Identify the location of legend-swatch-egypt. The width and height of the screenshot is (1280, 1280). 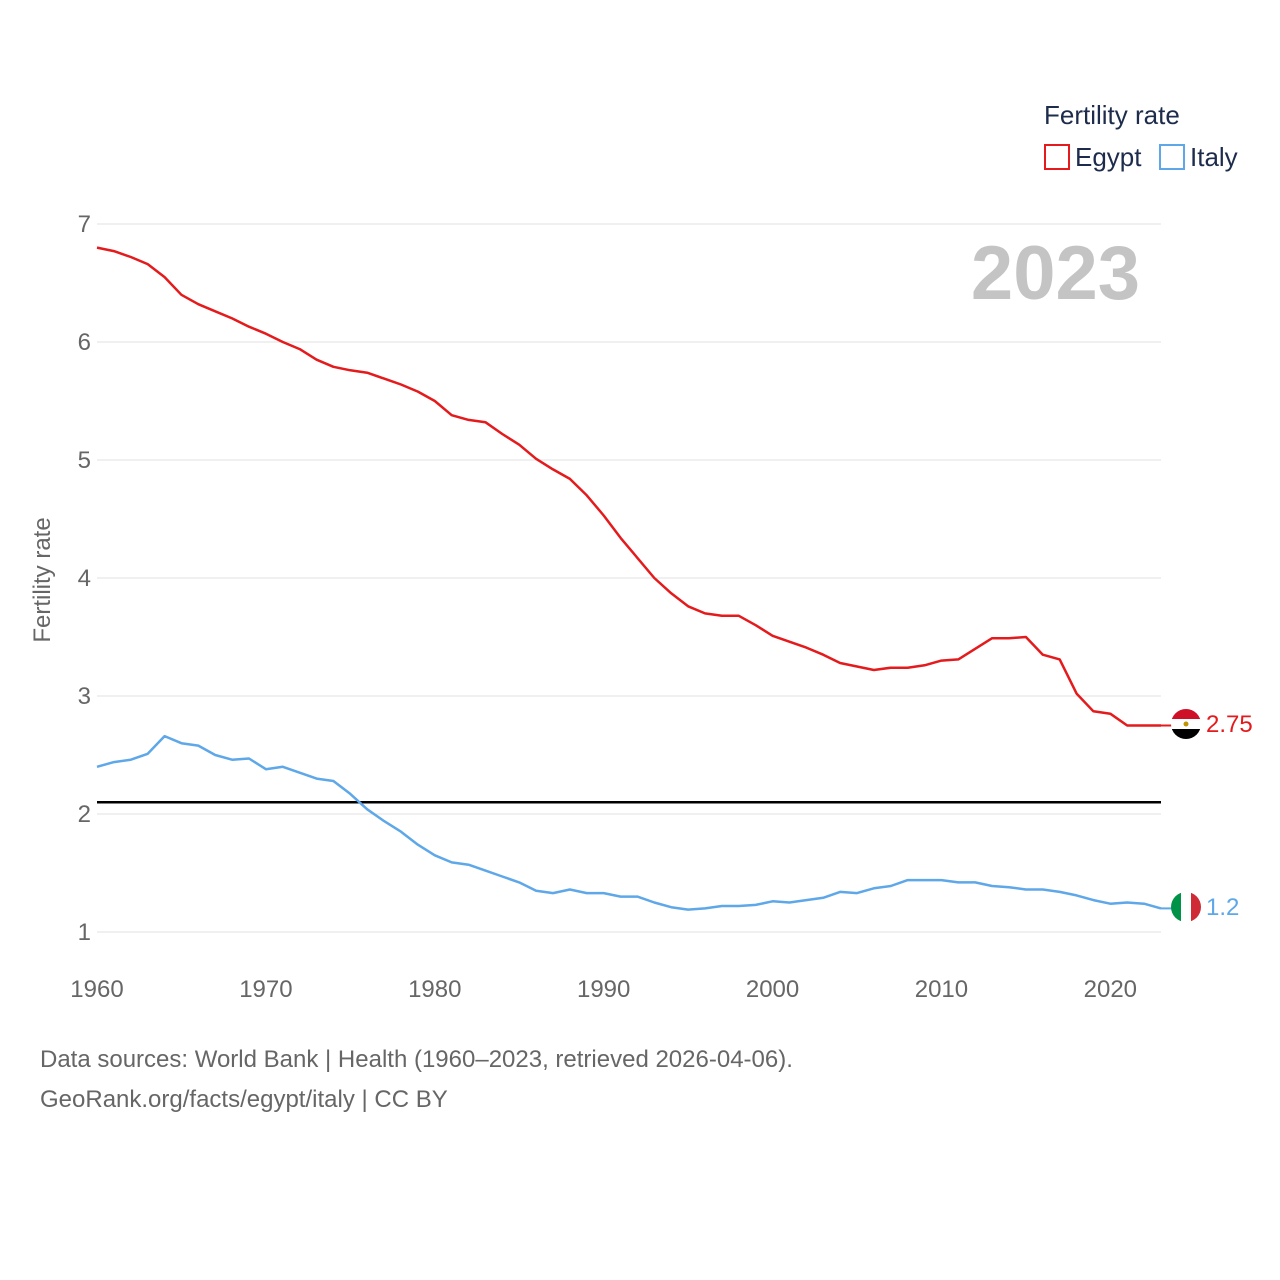
(1057, 157).